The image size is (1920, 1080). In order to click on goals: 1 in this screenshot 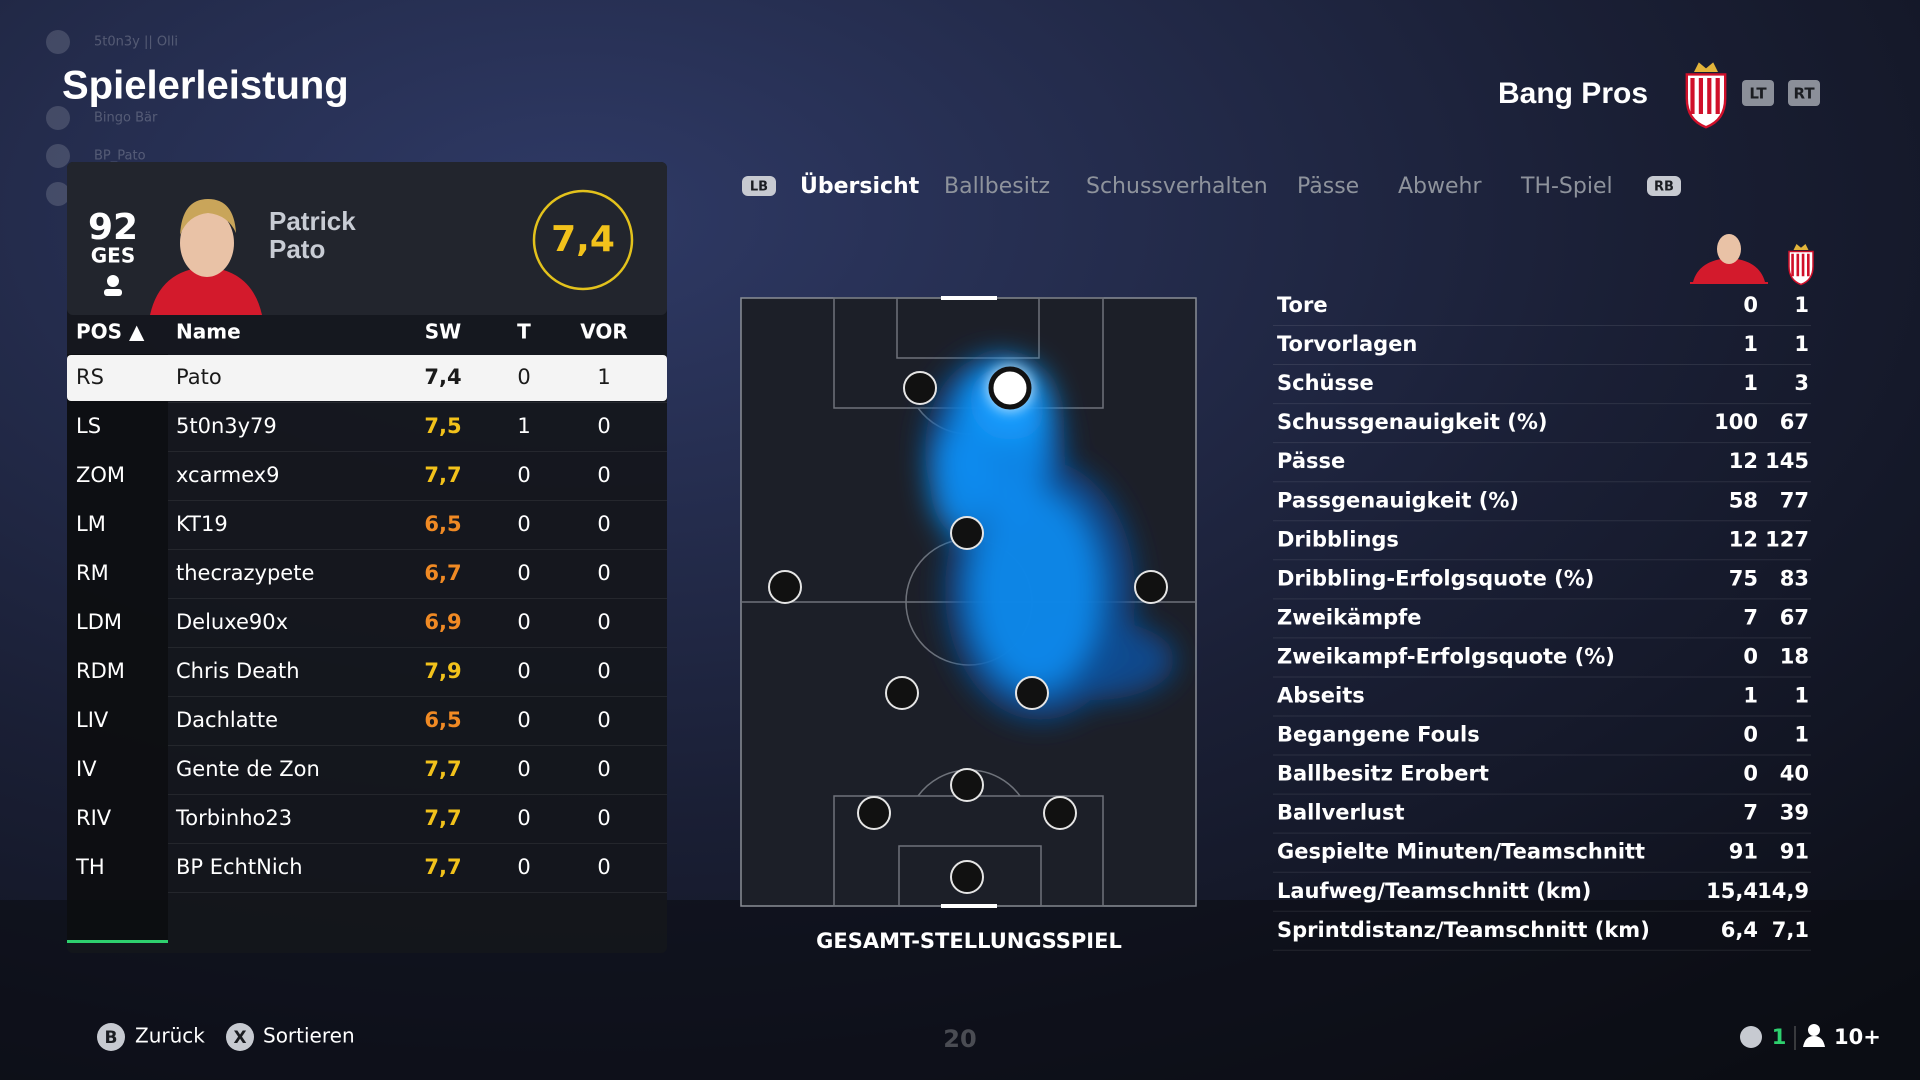, I will do `click(523, 426)`.